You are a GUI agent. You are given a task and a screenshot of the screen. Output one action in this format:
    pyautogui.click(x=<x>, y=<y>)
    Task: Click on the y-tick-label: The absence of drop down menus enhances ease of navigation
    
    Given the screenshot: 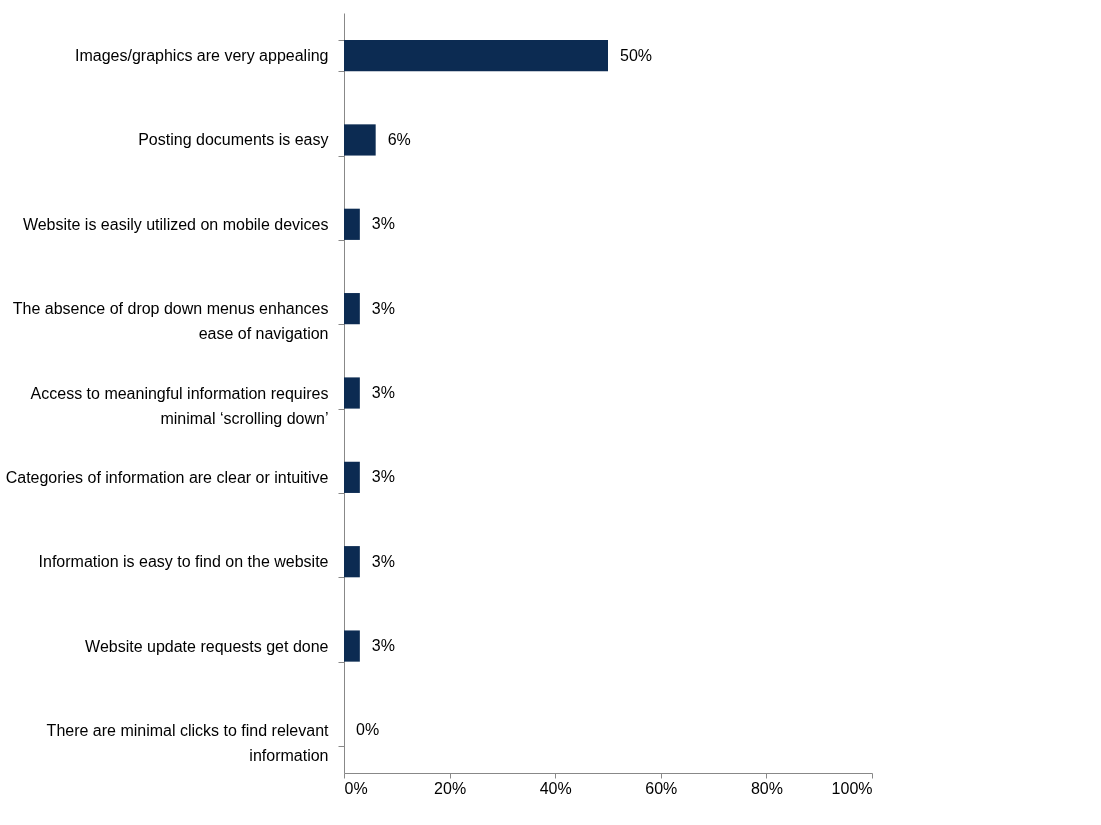 What is the action you would take?
    pyautogui.click(x=170, y=321)
    